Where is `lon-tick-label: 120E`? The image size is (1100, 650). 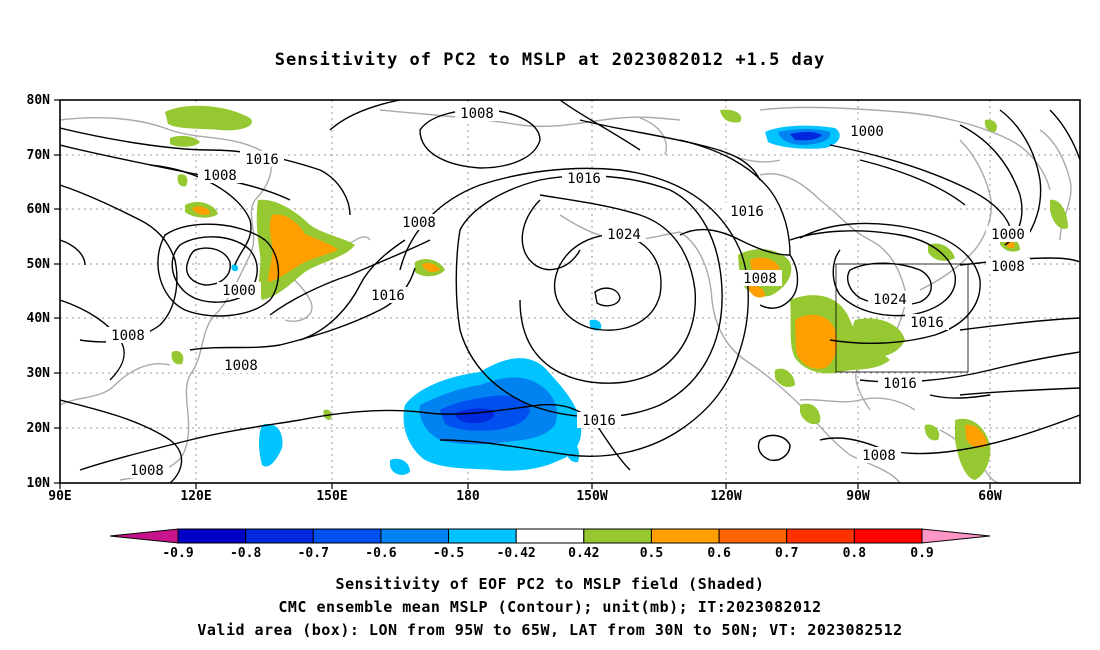
lon-tick-label: 120E is located at coordinates (195, 496).